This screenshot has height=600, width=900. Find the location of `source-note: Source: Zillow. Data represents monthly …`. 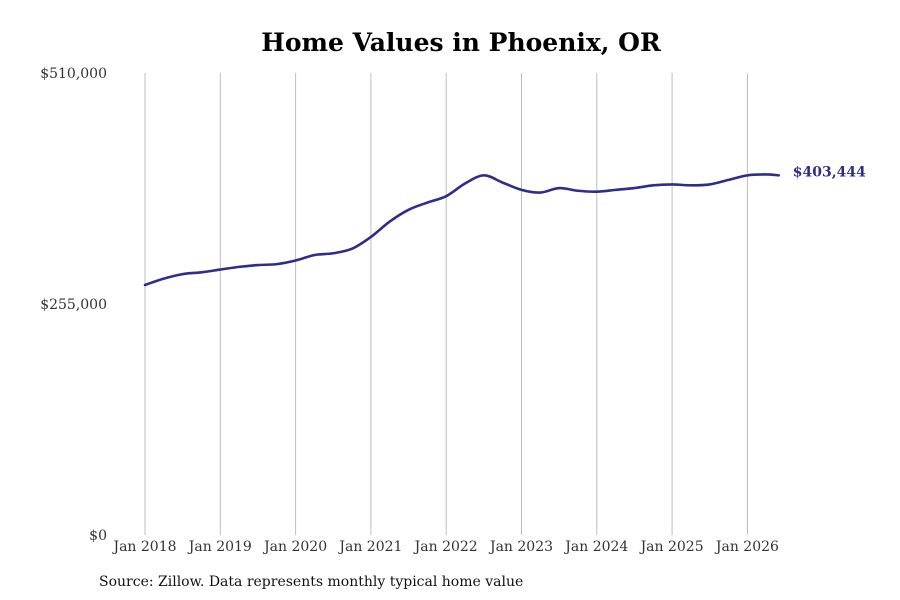

source-note: Source: Zillow. Data represents monthly … is located at coordinates (311, 582).